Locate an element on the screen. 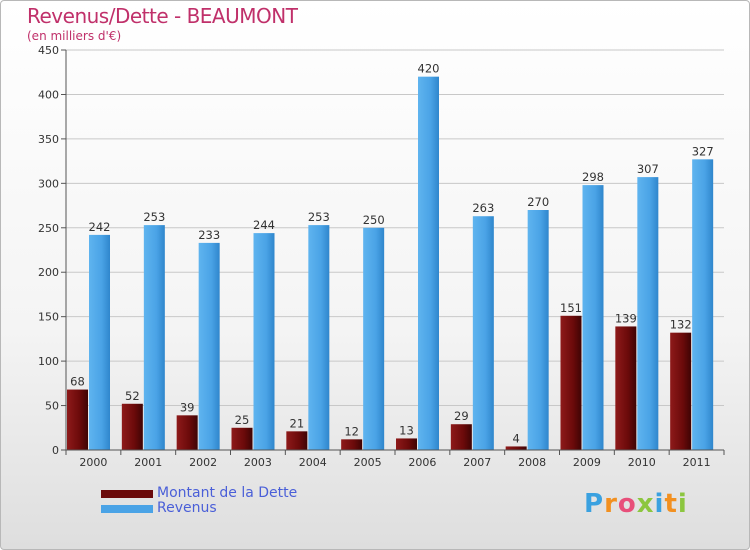 The height and width of the screenshot is (550, 750). data-label-revenue: 244 is located at coordinates (264, 225).